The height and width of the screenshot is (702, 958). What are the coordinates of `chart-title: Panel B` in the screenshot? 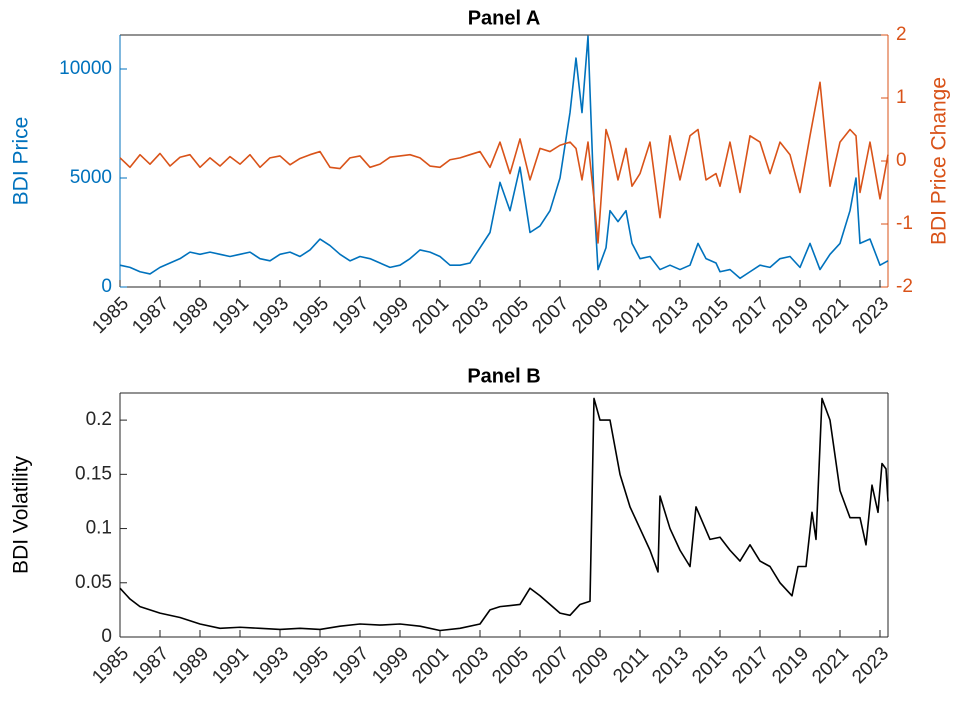 It's located at (503, 376).